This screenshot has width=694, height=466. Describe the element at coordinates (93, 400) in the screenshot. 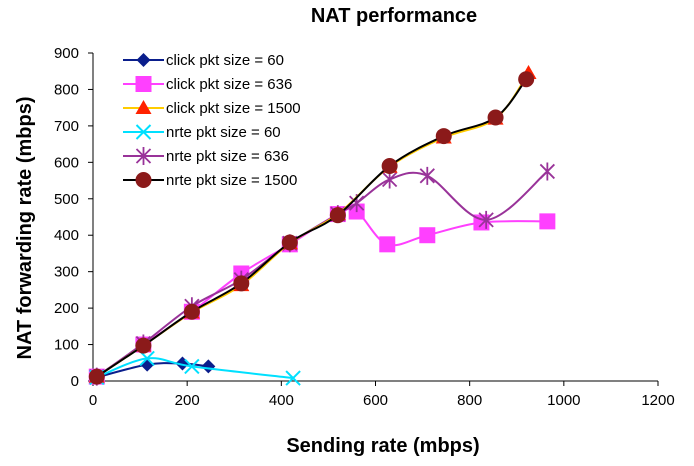

I see `x-tick-label: 0` at that location.